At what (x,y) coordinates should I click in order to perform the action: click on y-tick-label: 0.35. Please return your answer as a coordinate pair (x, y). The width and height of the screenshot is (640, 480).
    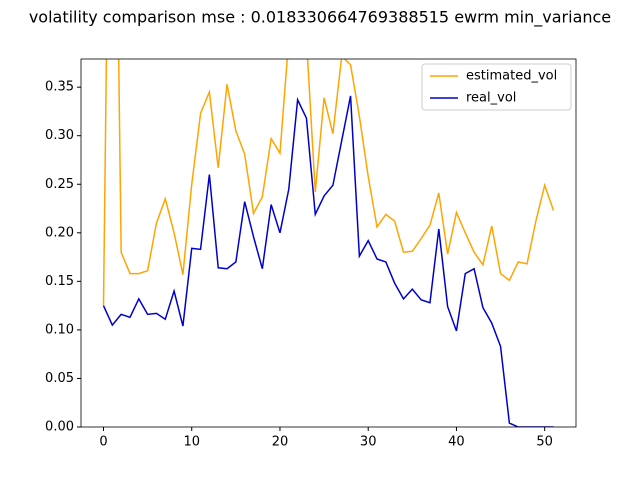
    Looking at the image, I should click on (59, 87).